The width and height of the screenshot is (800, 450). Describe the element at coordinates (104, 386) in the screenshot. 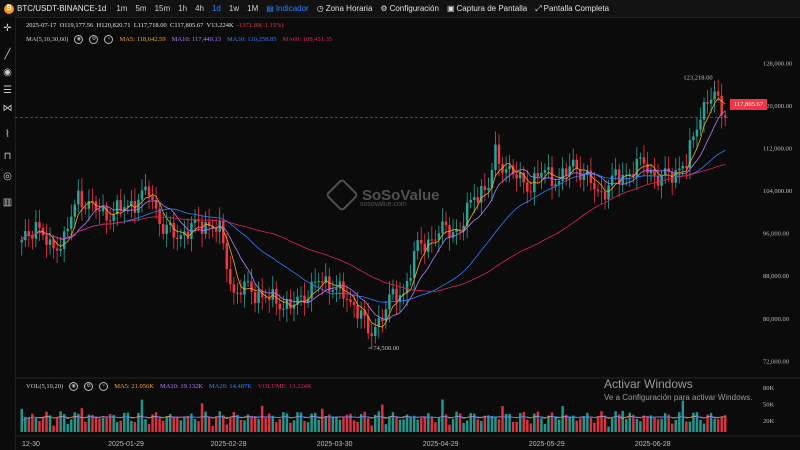

I see `vol-close-icon: ×` at that location.